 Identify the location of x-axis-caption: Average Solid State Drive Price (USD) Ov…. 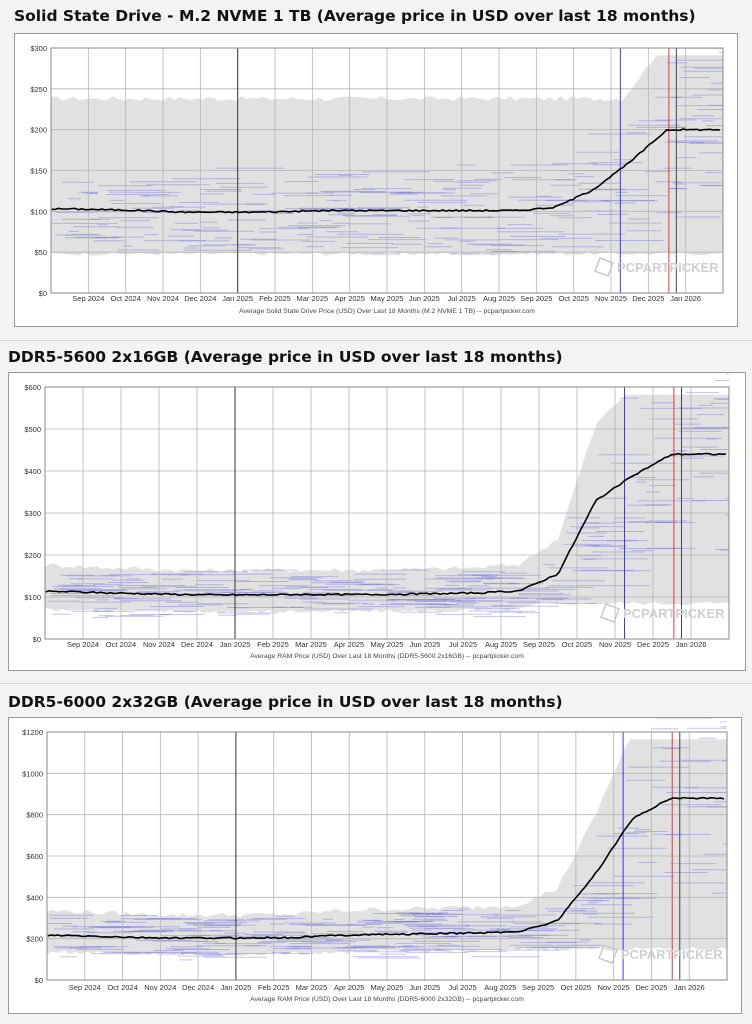
(387, 311).